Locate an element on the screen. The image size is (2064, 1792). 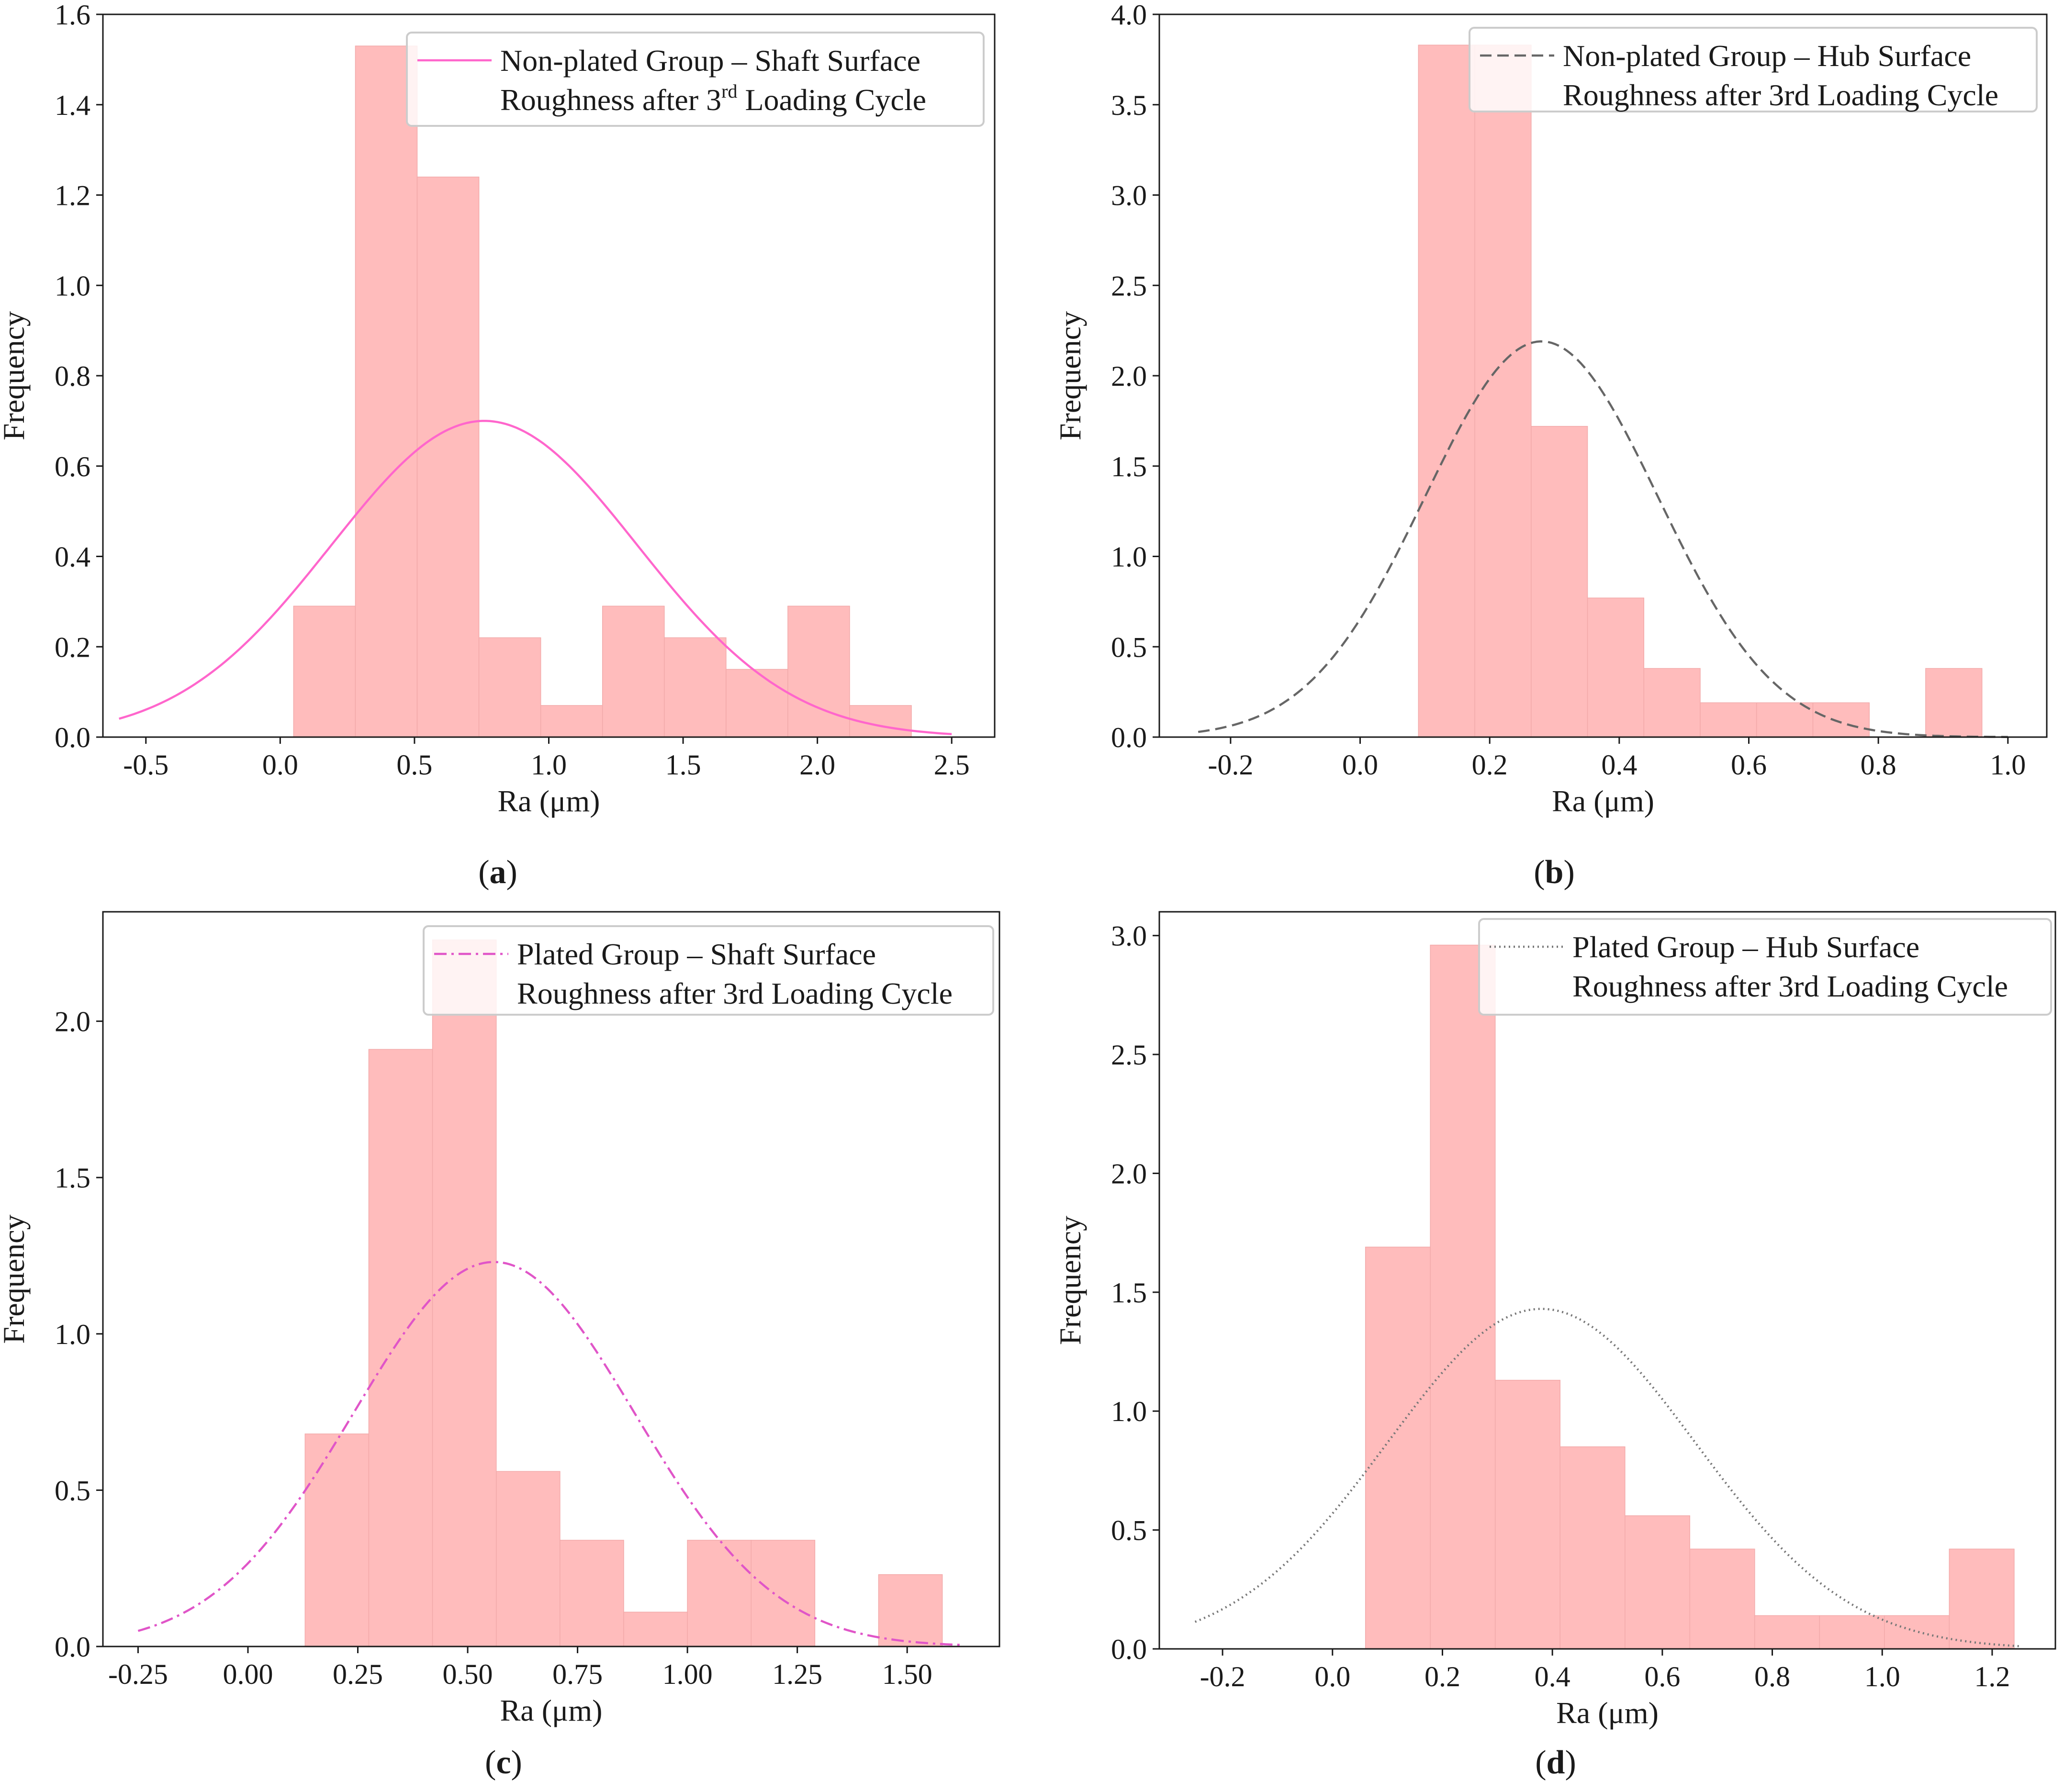
y-tick-label: 3.5 is located at coordinates (1129, 105).